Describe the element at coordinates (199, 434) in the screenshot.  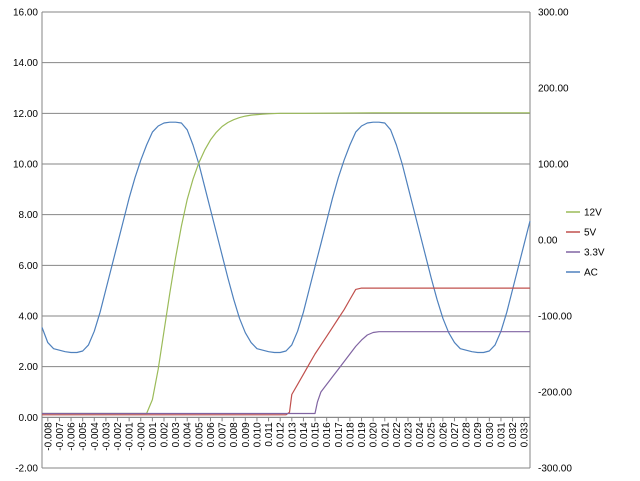
I see `x-tick-label: 0.005` at that location.